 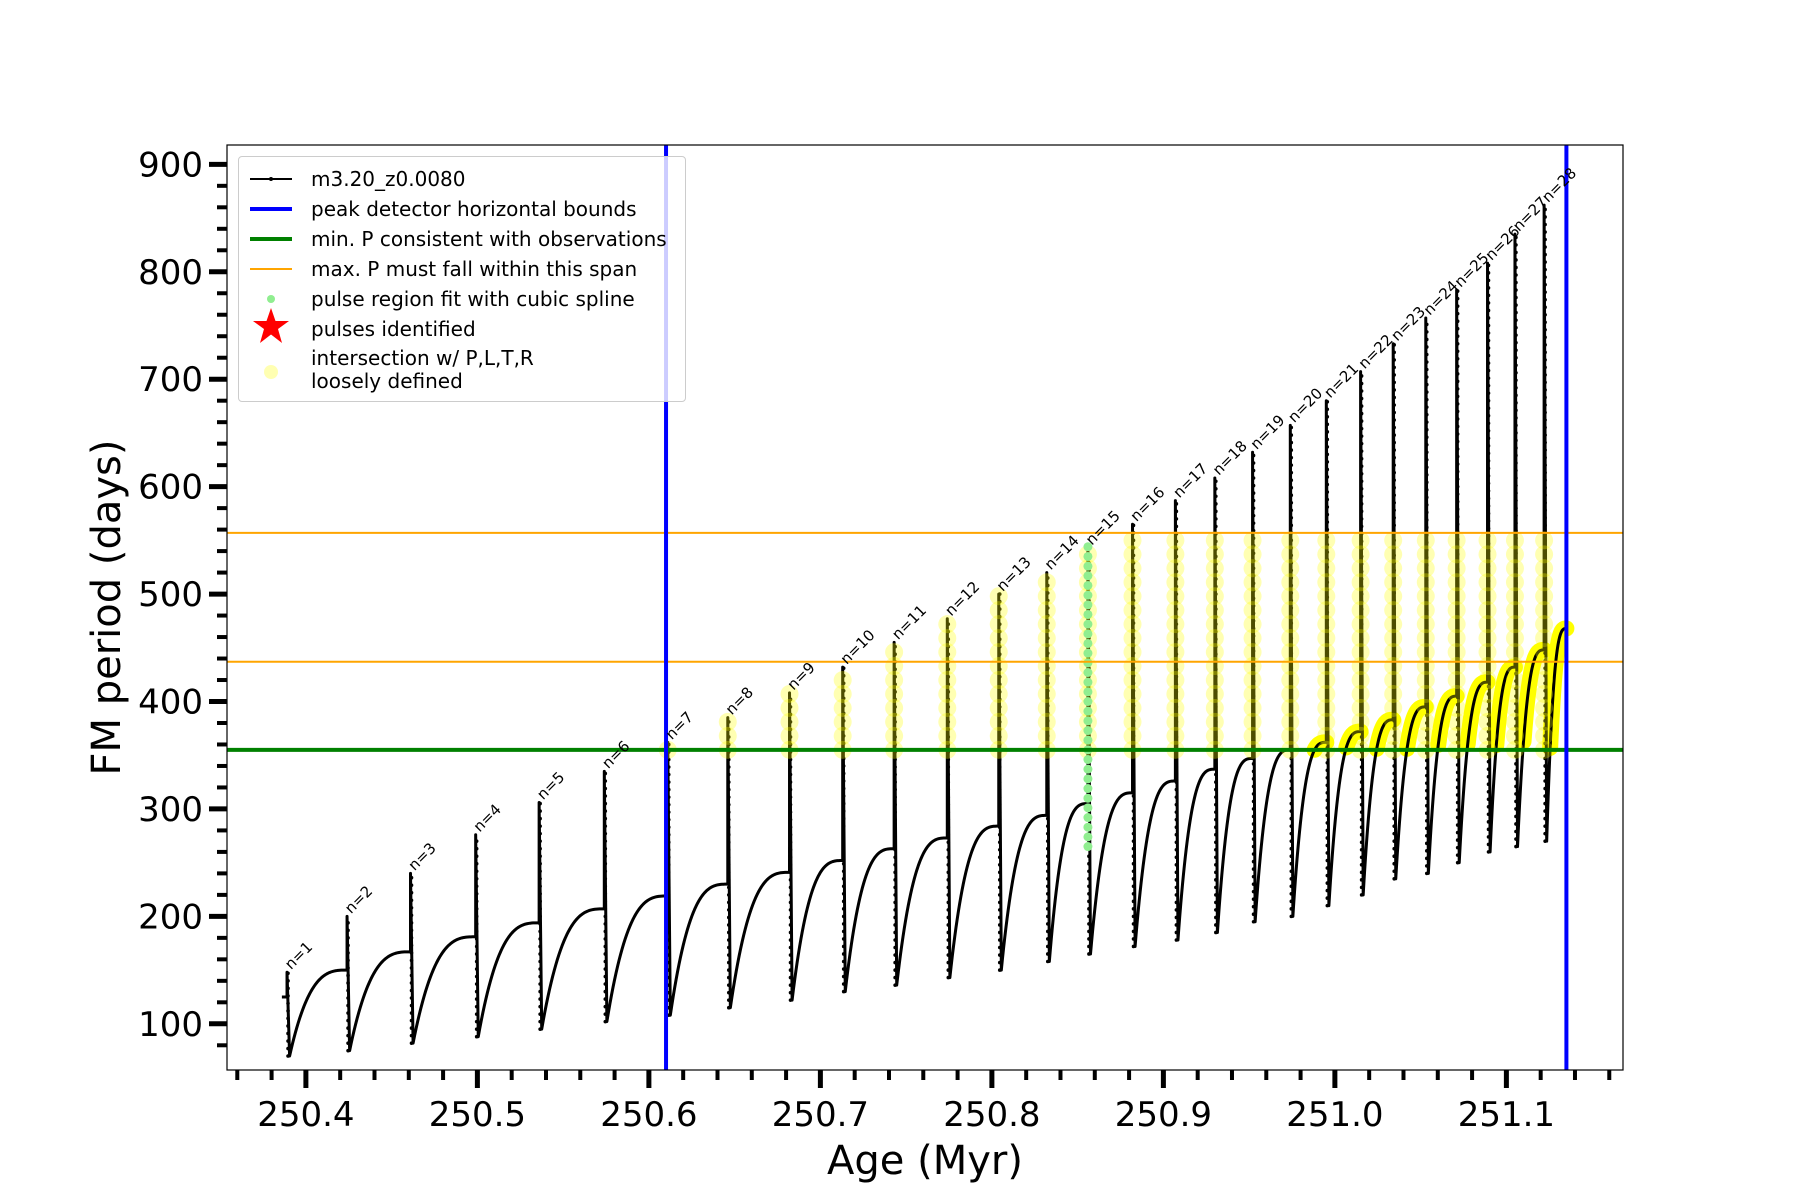 What do you see at coordinates (271, 269) in the screenshot?
I see `legend-line-orange-icon` at bounding box center [271, 269].